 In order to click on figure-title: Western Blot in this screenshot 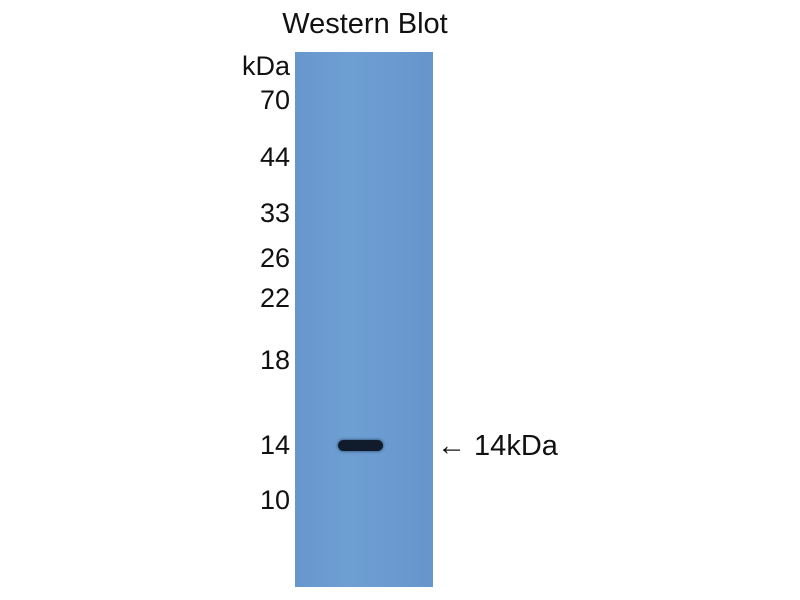, I will do `click(365, 24)`.